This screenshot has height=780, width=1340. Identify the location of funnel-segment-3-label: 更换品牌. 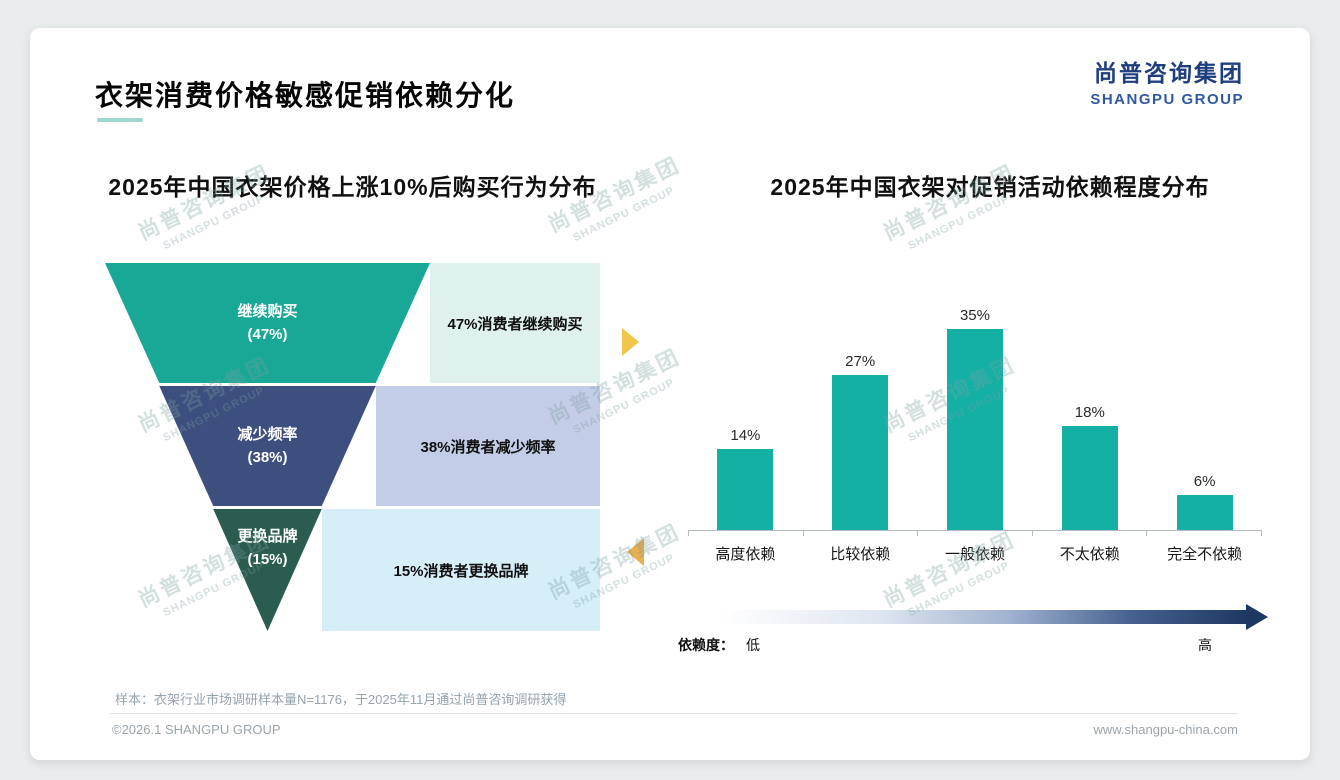
(267, 536).